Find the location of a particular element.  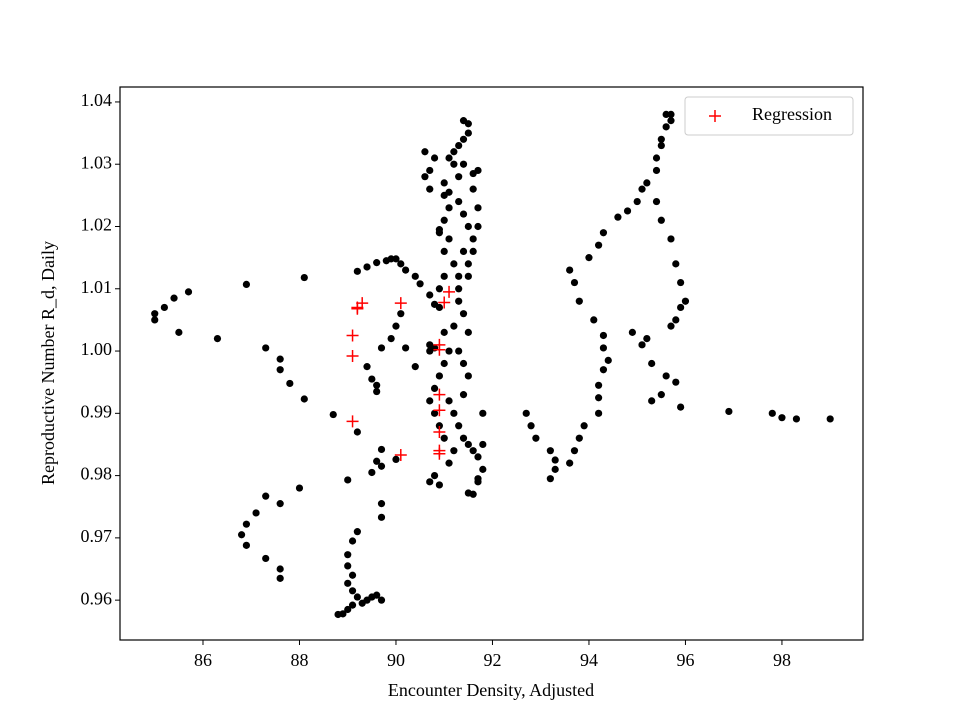

x-tick-label: 96 is located at coordinates (685, 660).